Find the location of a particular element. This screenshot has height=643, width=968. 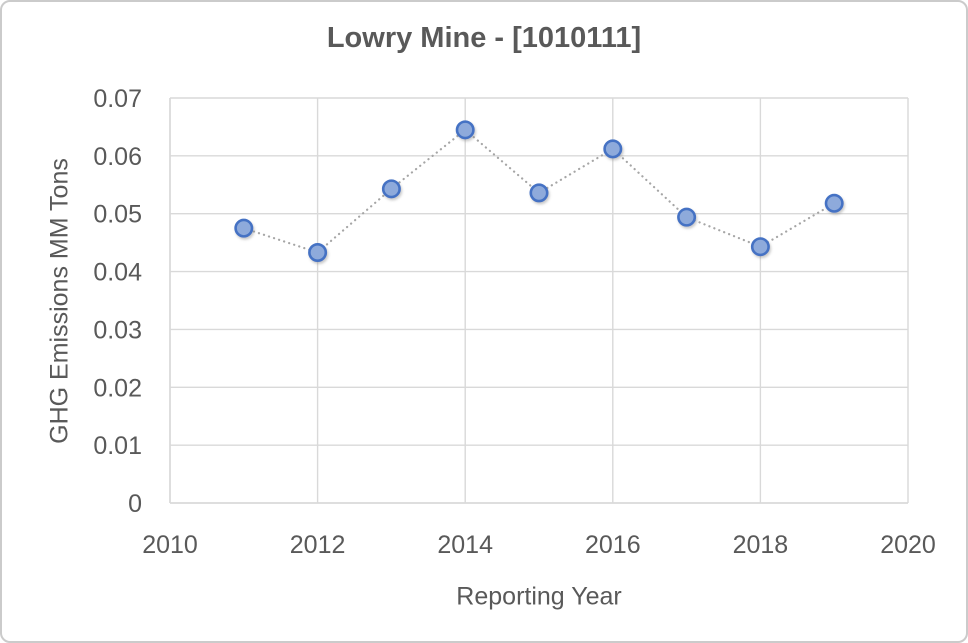

x-tick-label: 2018 is located at coordinates (761, 545).